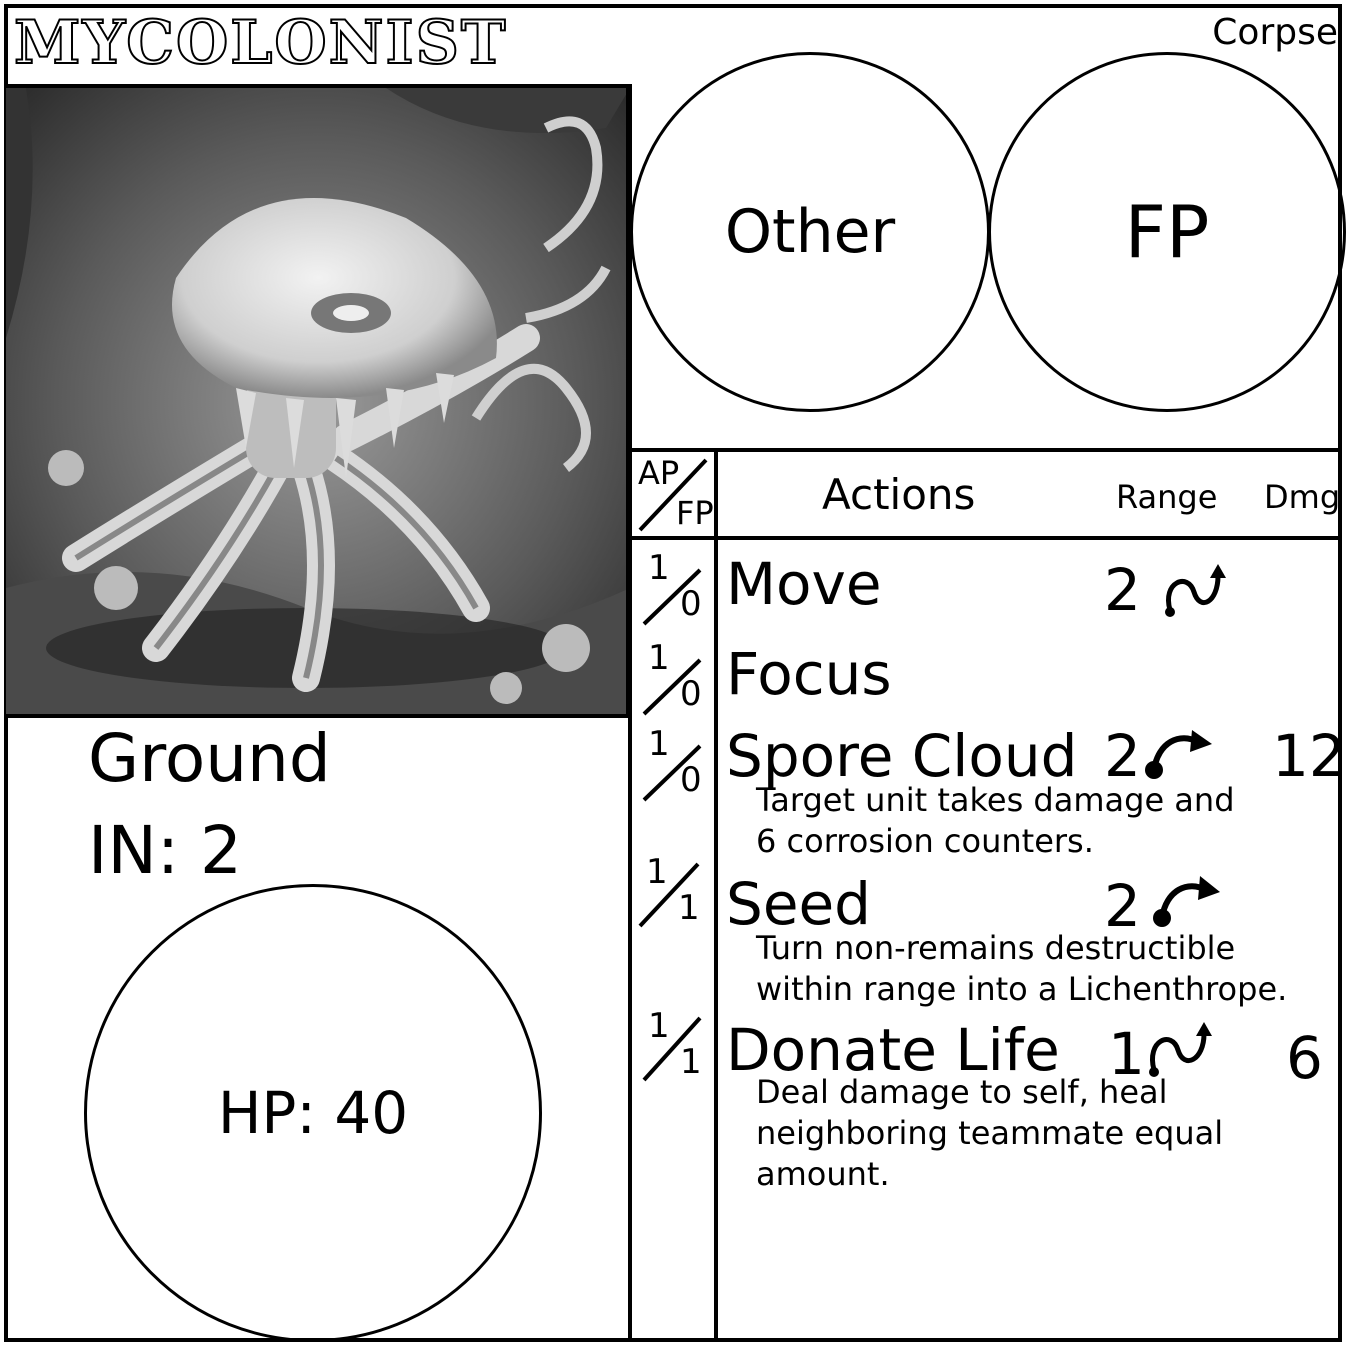 Image resolution: width=1350 pixels, height=1350 pixels. Describe the element at coordinates (995, 800) in the screenshot. I see `desc-line: Target unit takes damage and` at that location.